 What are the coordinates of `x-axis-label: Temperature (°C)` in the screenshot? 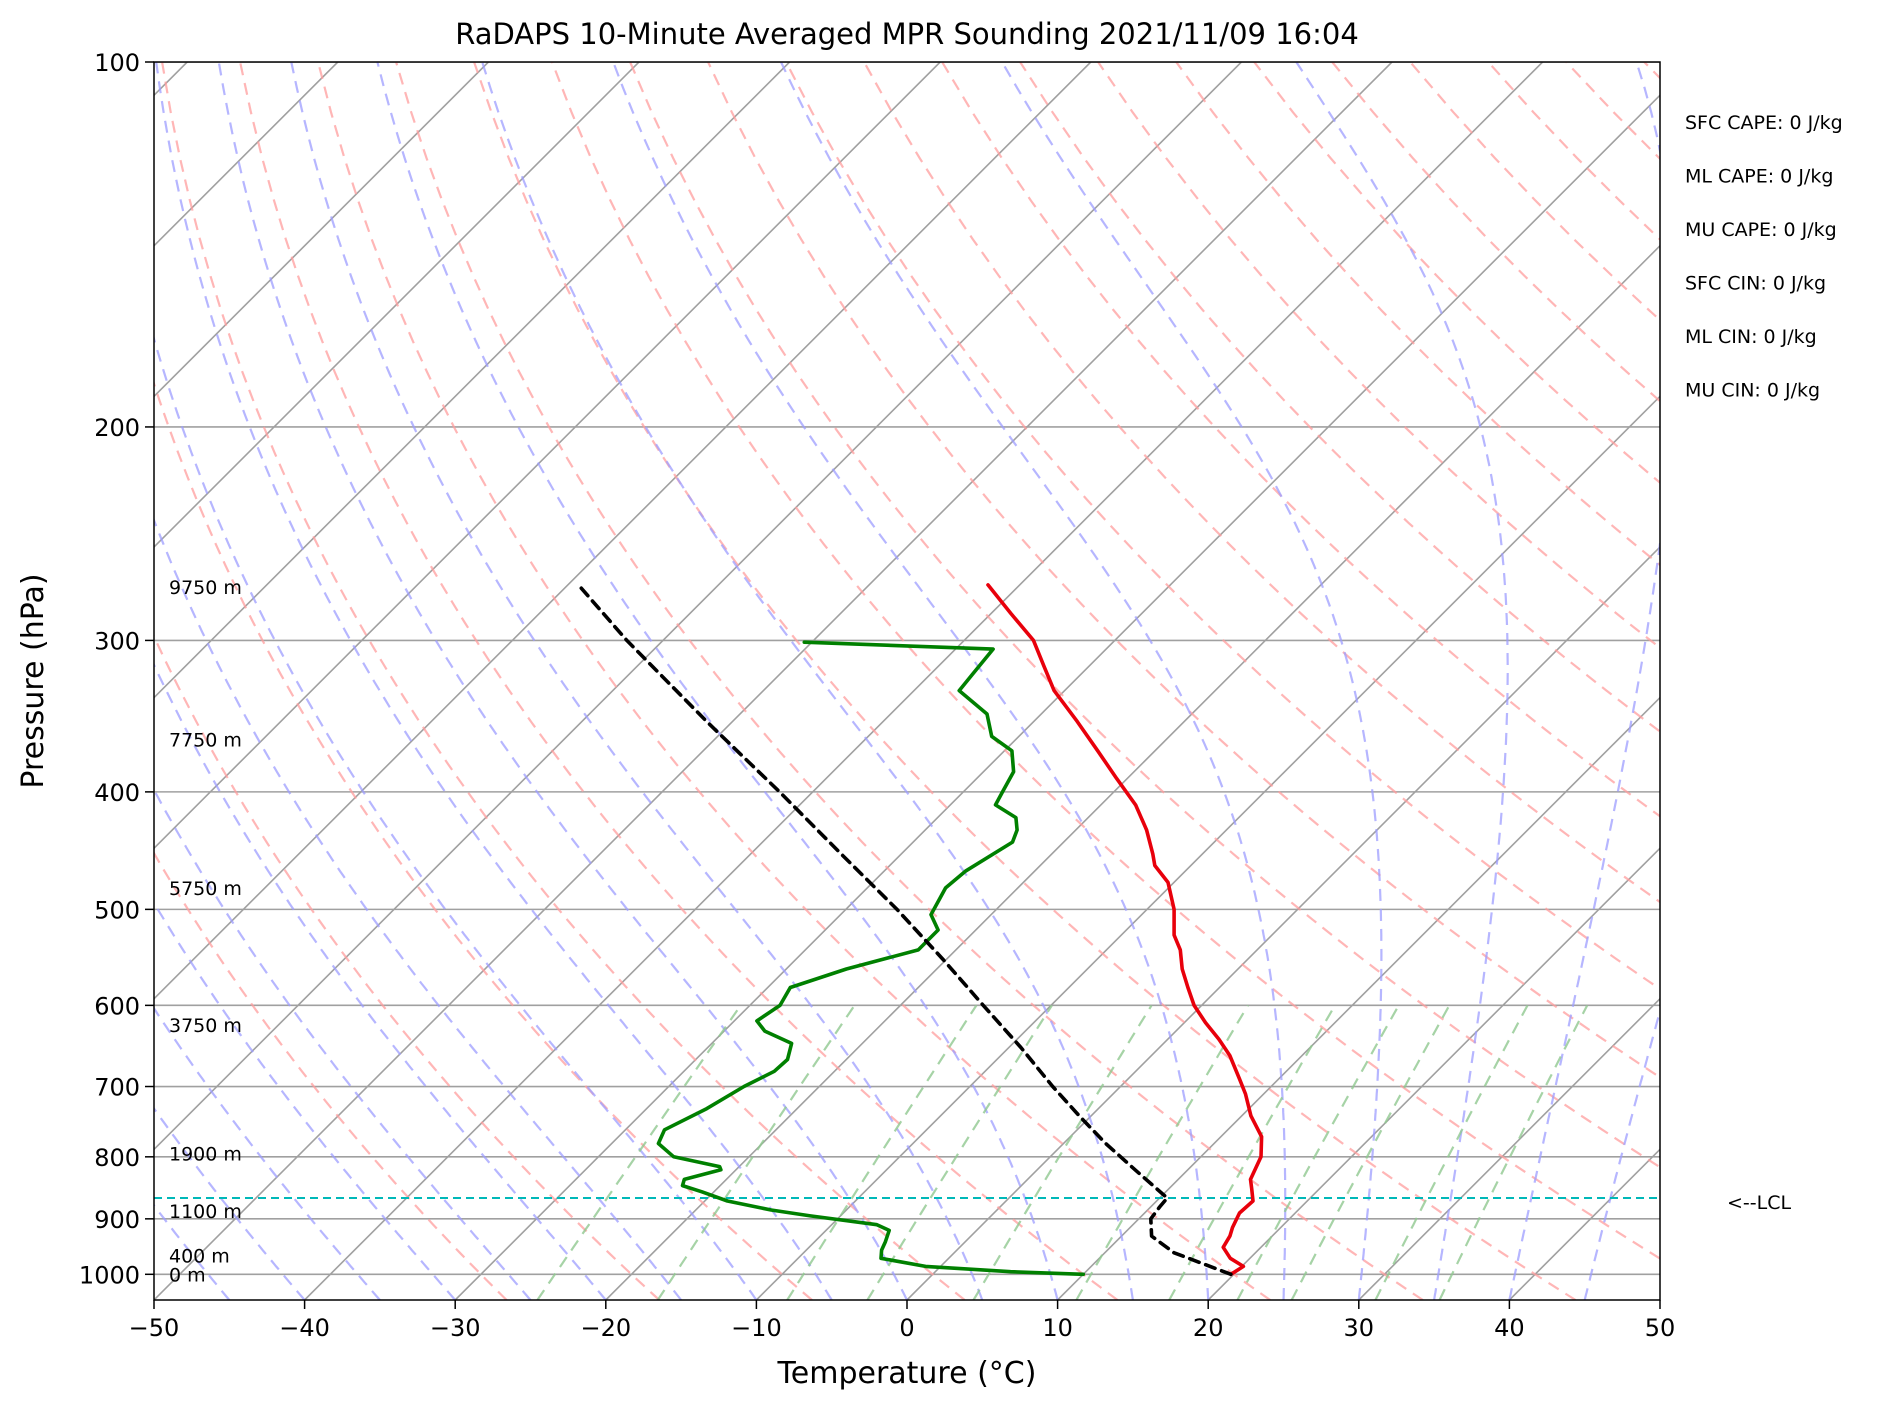 It's located at (907, 1373).